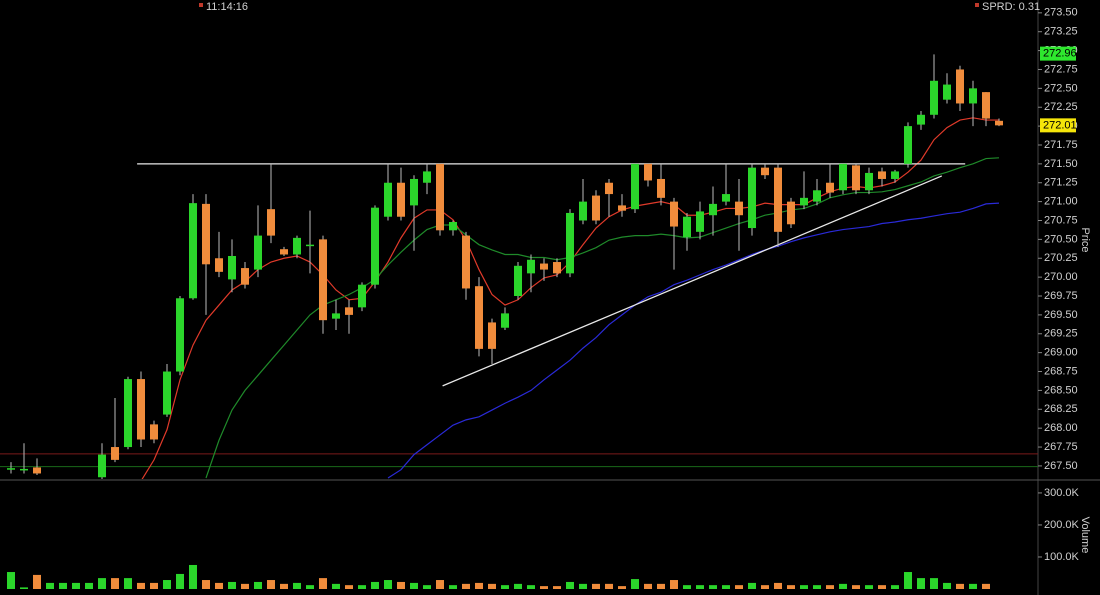 This screenshot has height=595, width=1100. I want to click on y-tick-label: 271.50, so click(1061, 164).